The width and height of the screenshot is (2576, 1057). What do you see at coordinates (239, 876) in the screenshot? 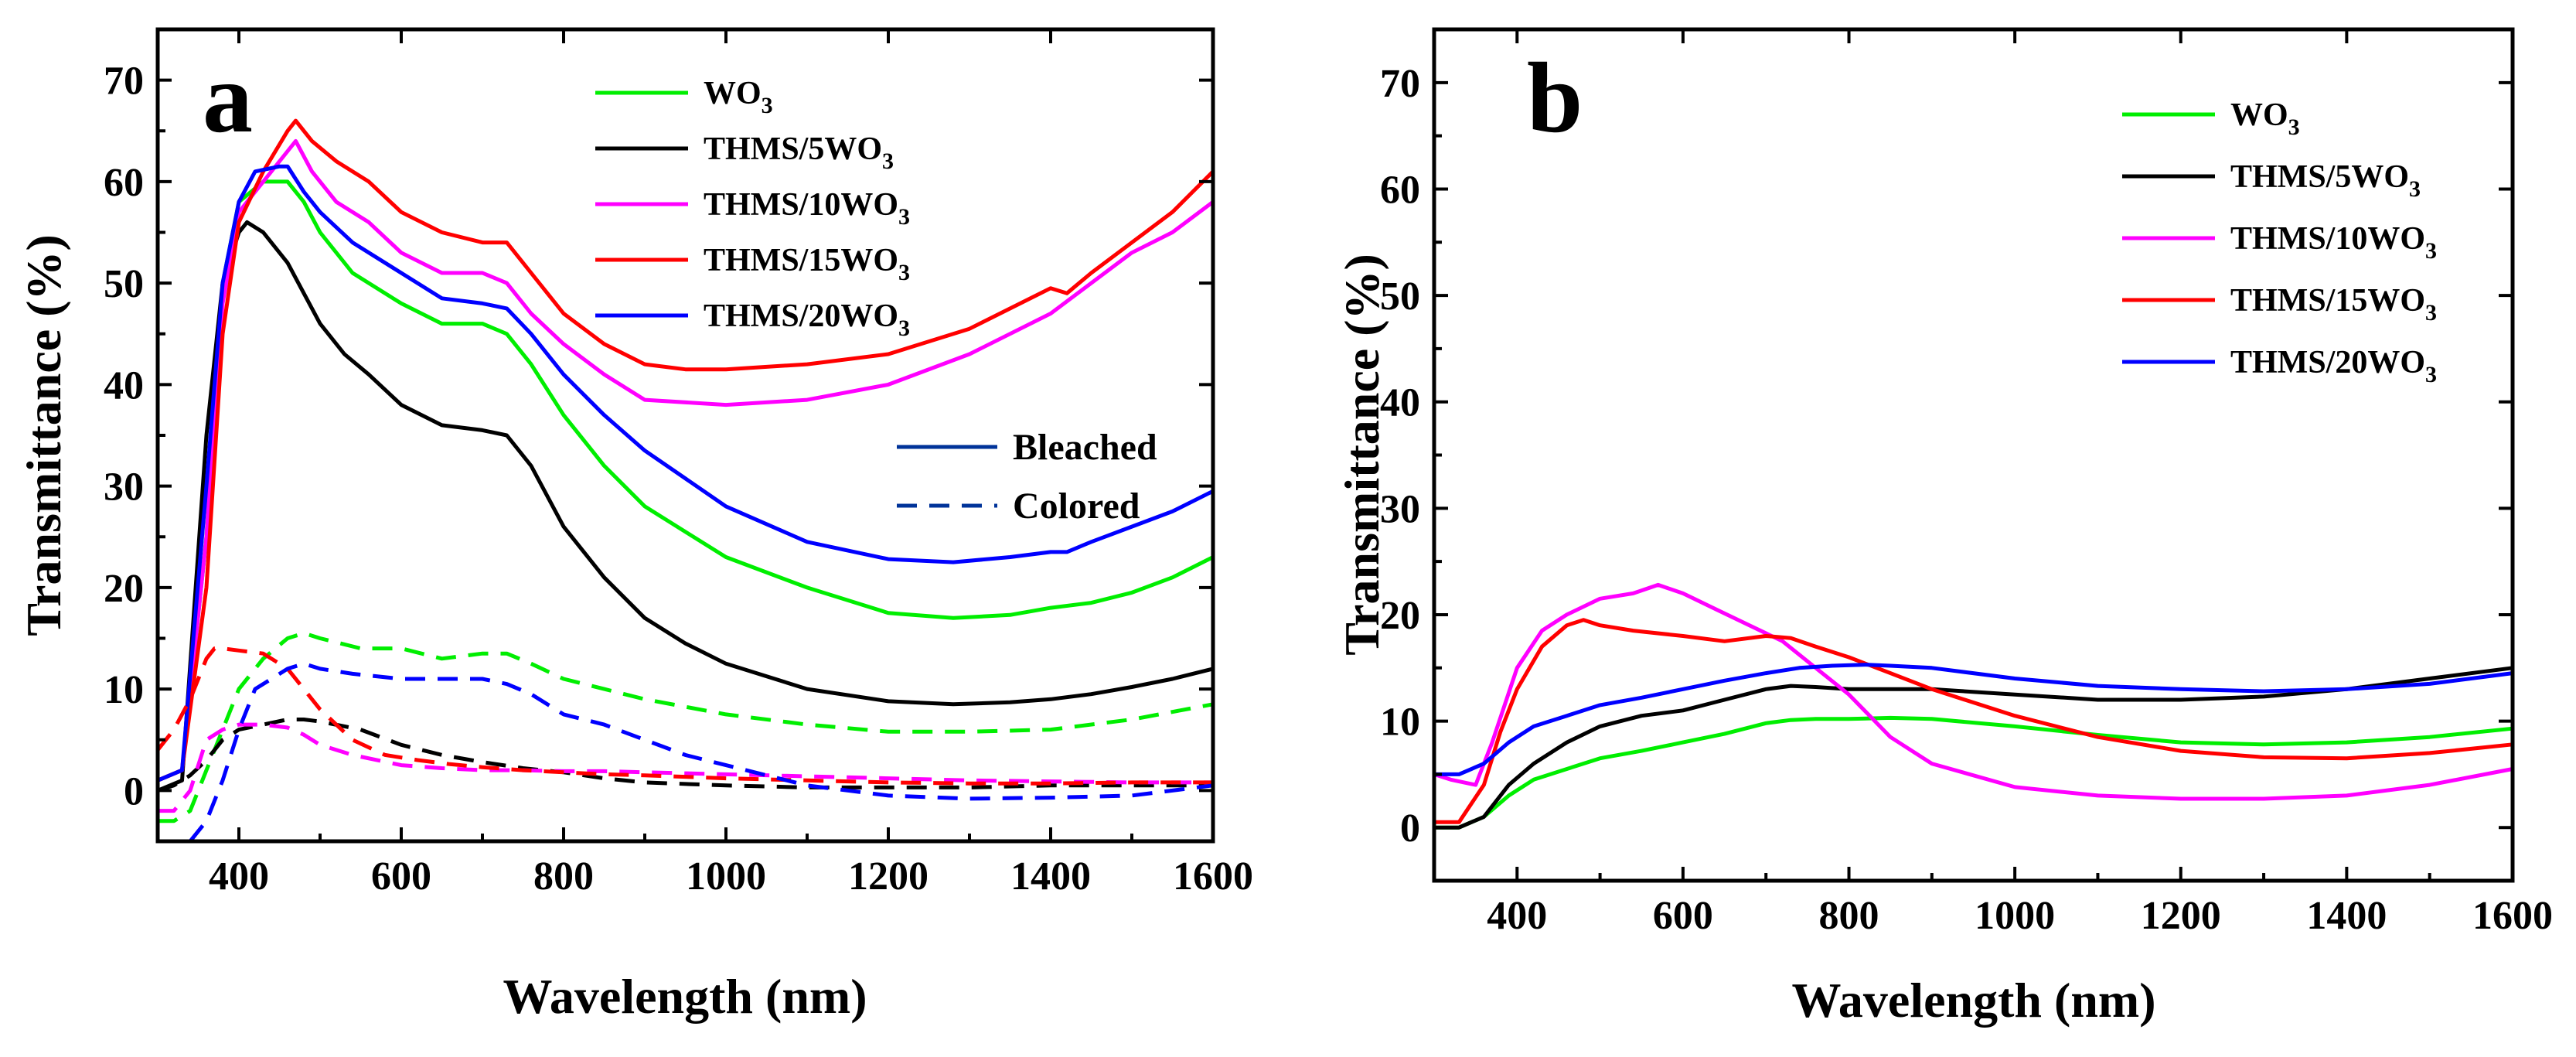
I see `panel-a-x-tick-label-400: 400` at bounding box center [239, 876].